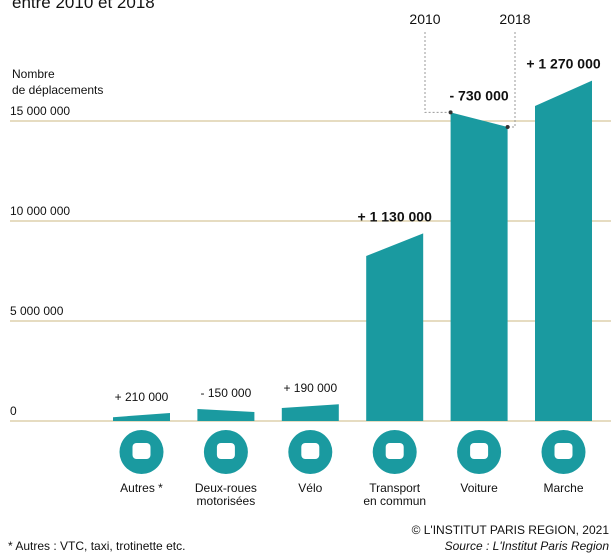  I want to click on y-axis-label: de déplacements, so click(57, 90).